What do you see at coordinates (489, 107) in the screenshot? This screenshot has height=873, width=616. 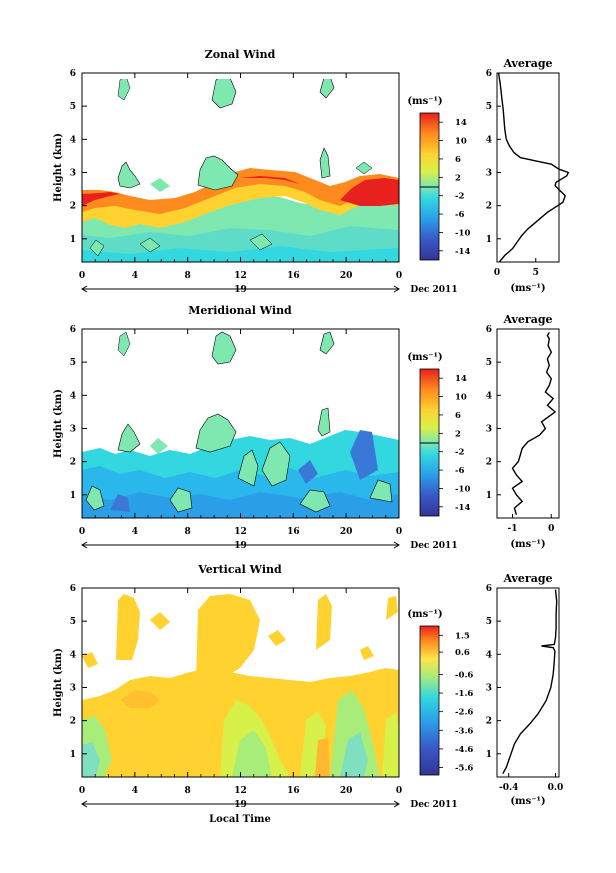 I see `zonal-profile-ytick-label: 5` at bounding box center [489, 107].